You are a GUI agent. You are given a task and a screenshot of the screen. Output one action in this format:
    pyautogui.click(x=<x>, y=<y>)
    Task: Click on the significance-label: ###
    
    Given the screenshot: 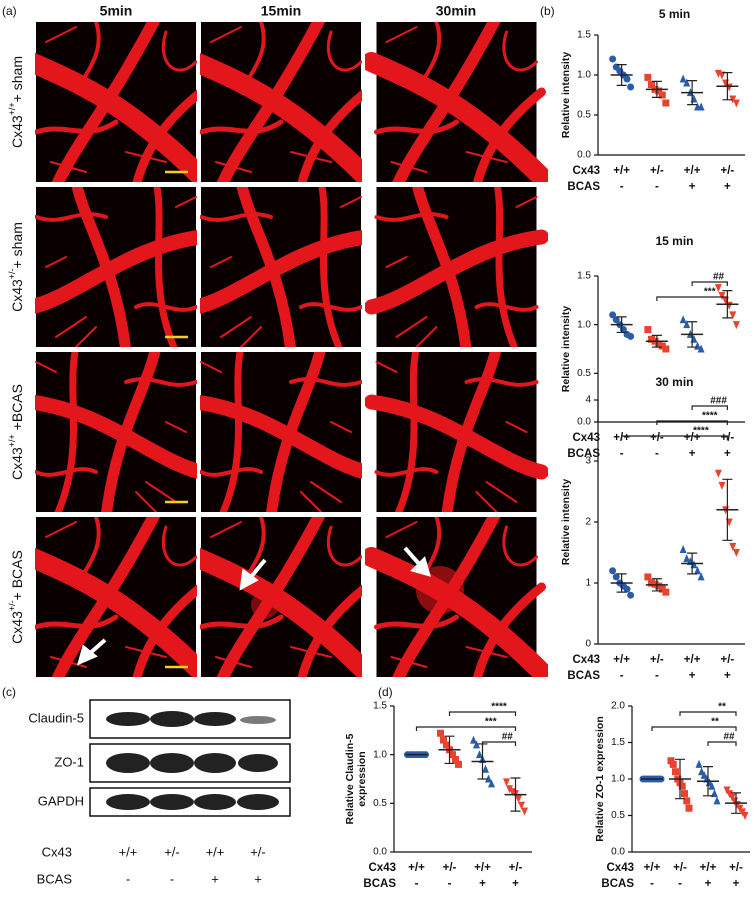 What is the action you would take?
    pyautogui.click(x=718, y=401)
    